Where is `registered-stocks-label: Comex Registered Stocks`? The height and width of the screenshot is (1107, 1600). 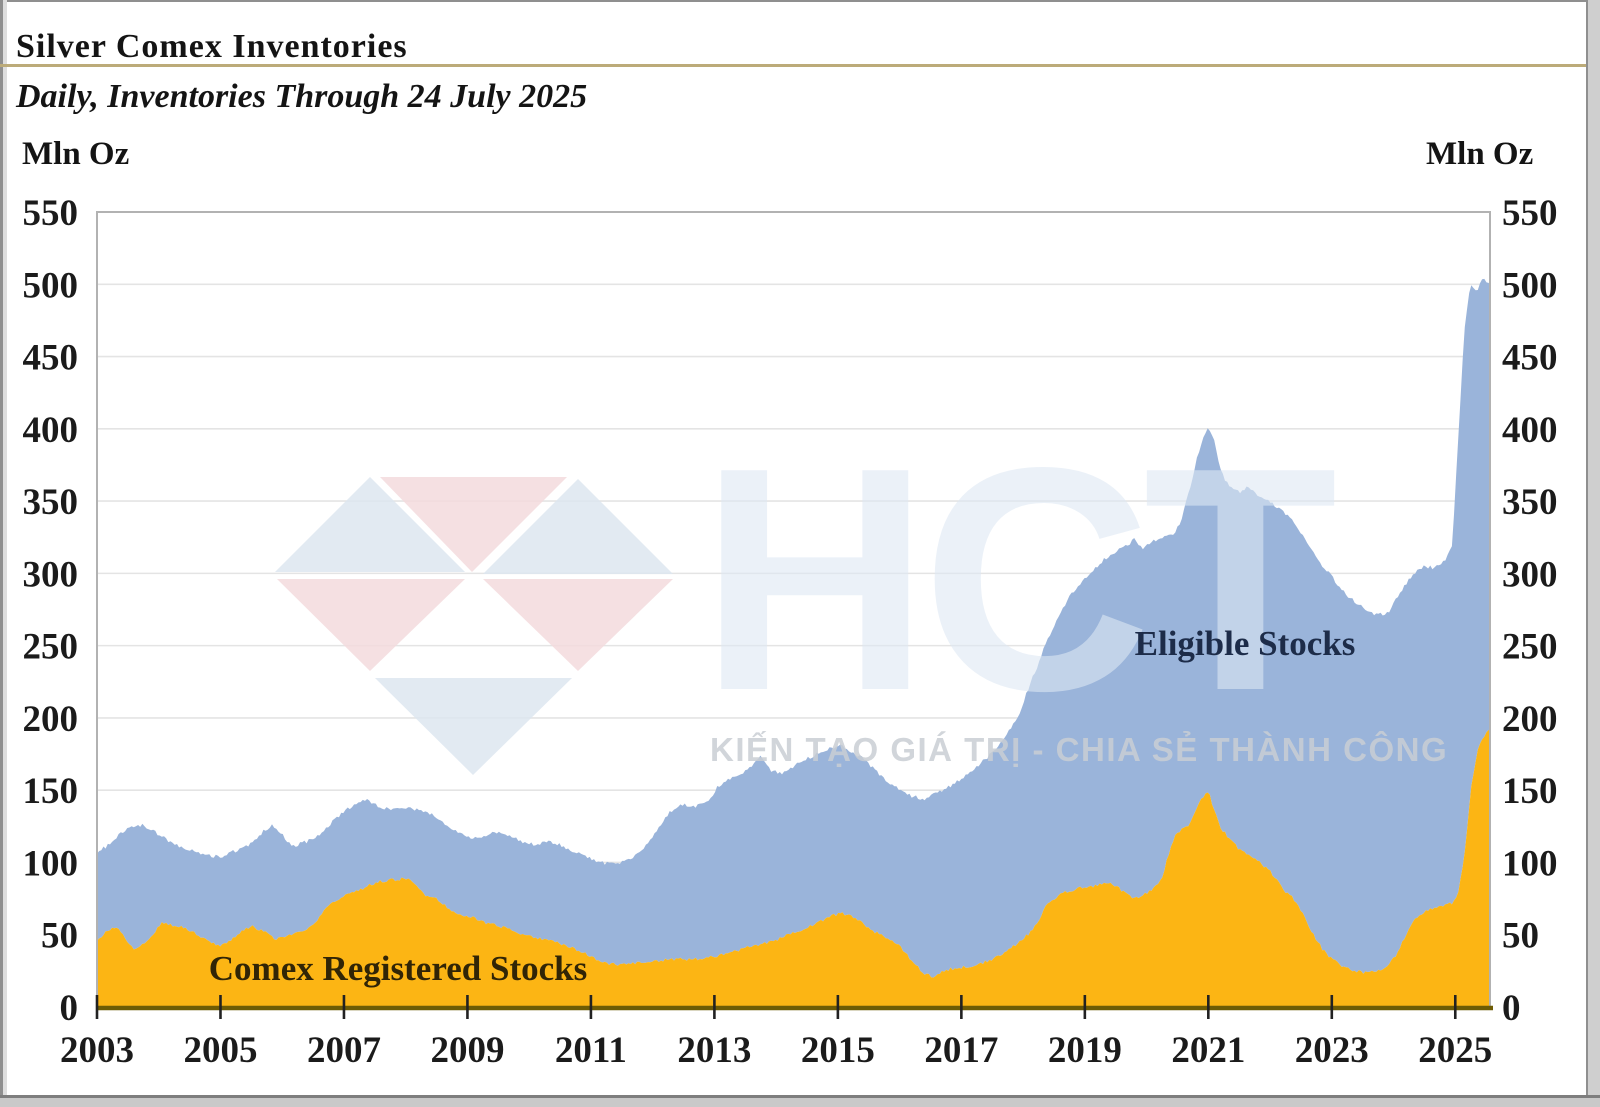 registered-stocks-label: Comex Registered Stocks is located at coordinates (398, 968).